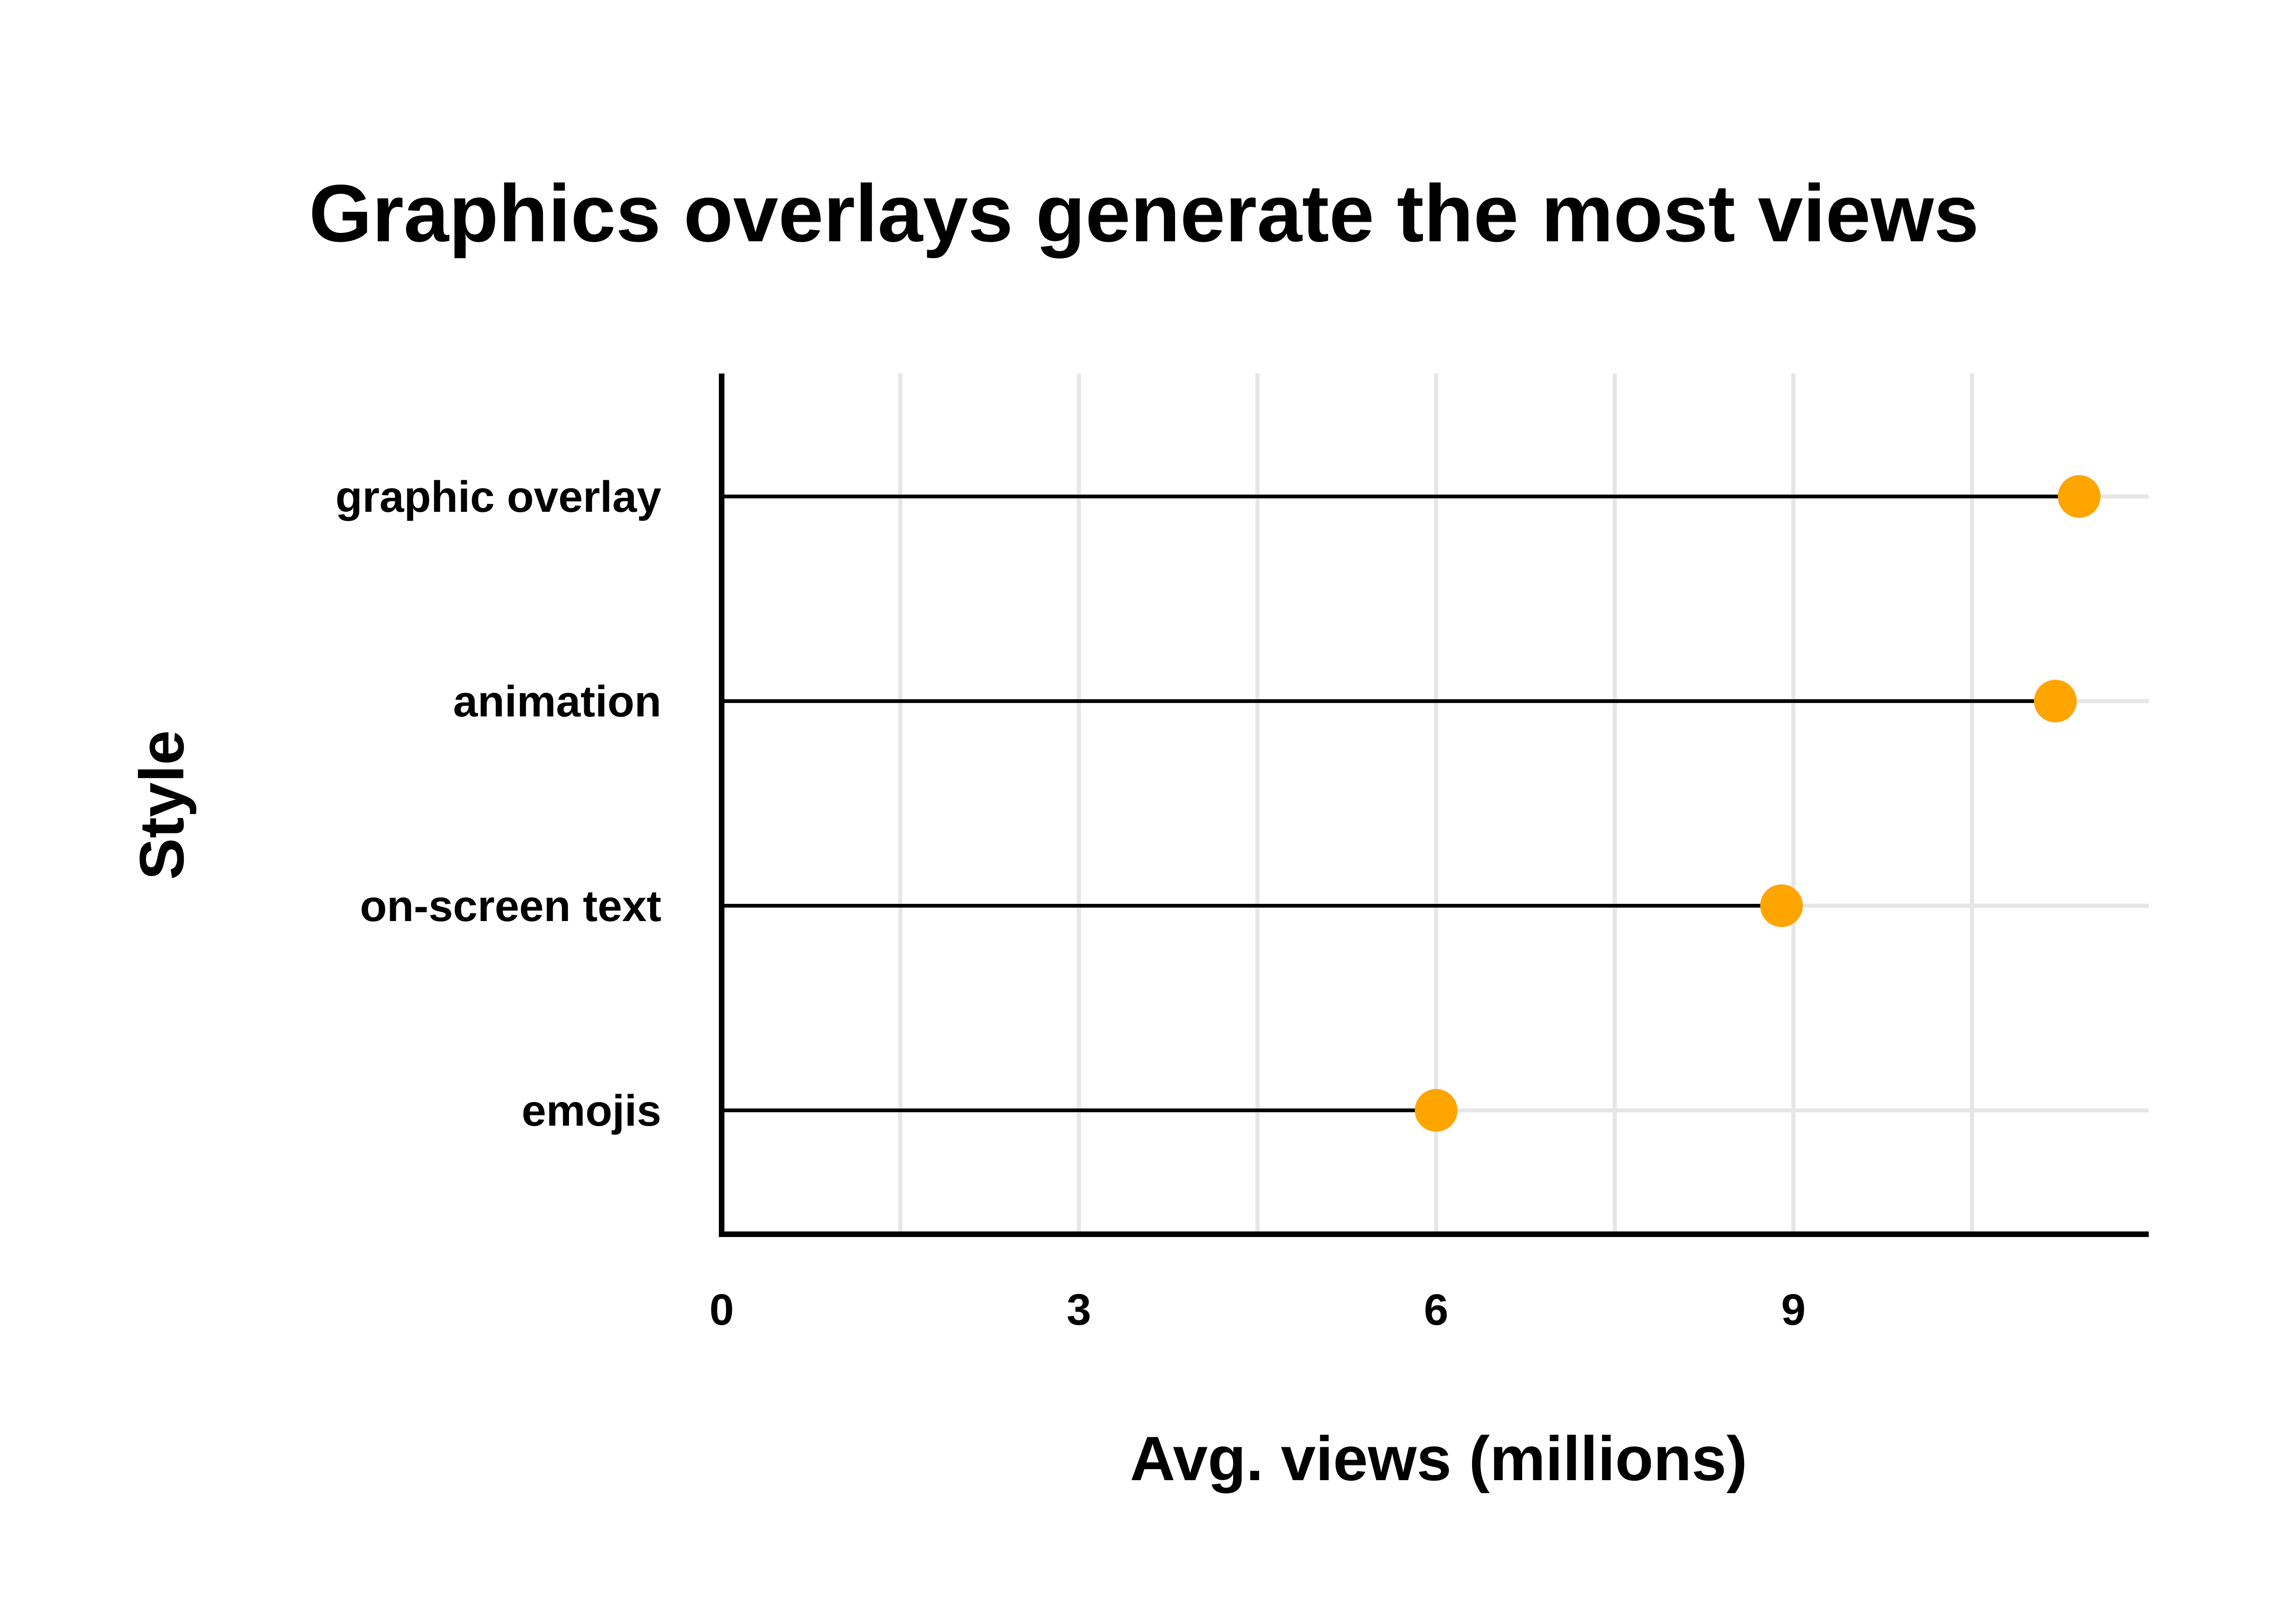 The height and width of the screenshot is (1624, 2274). I want to click on y-tick-label: graphic overlay, so click(498, 497).